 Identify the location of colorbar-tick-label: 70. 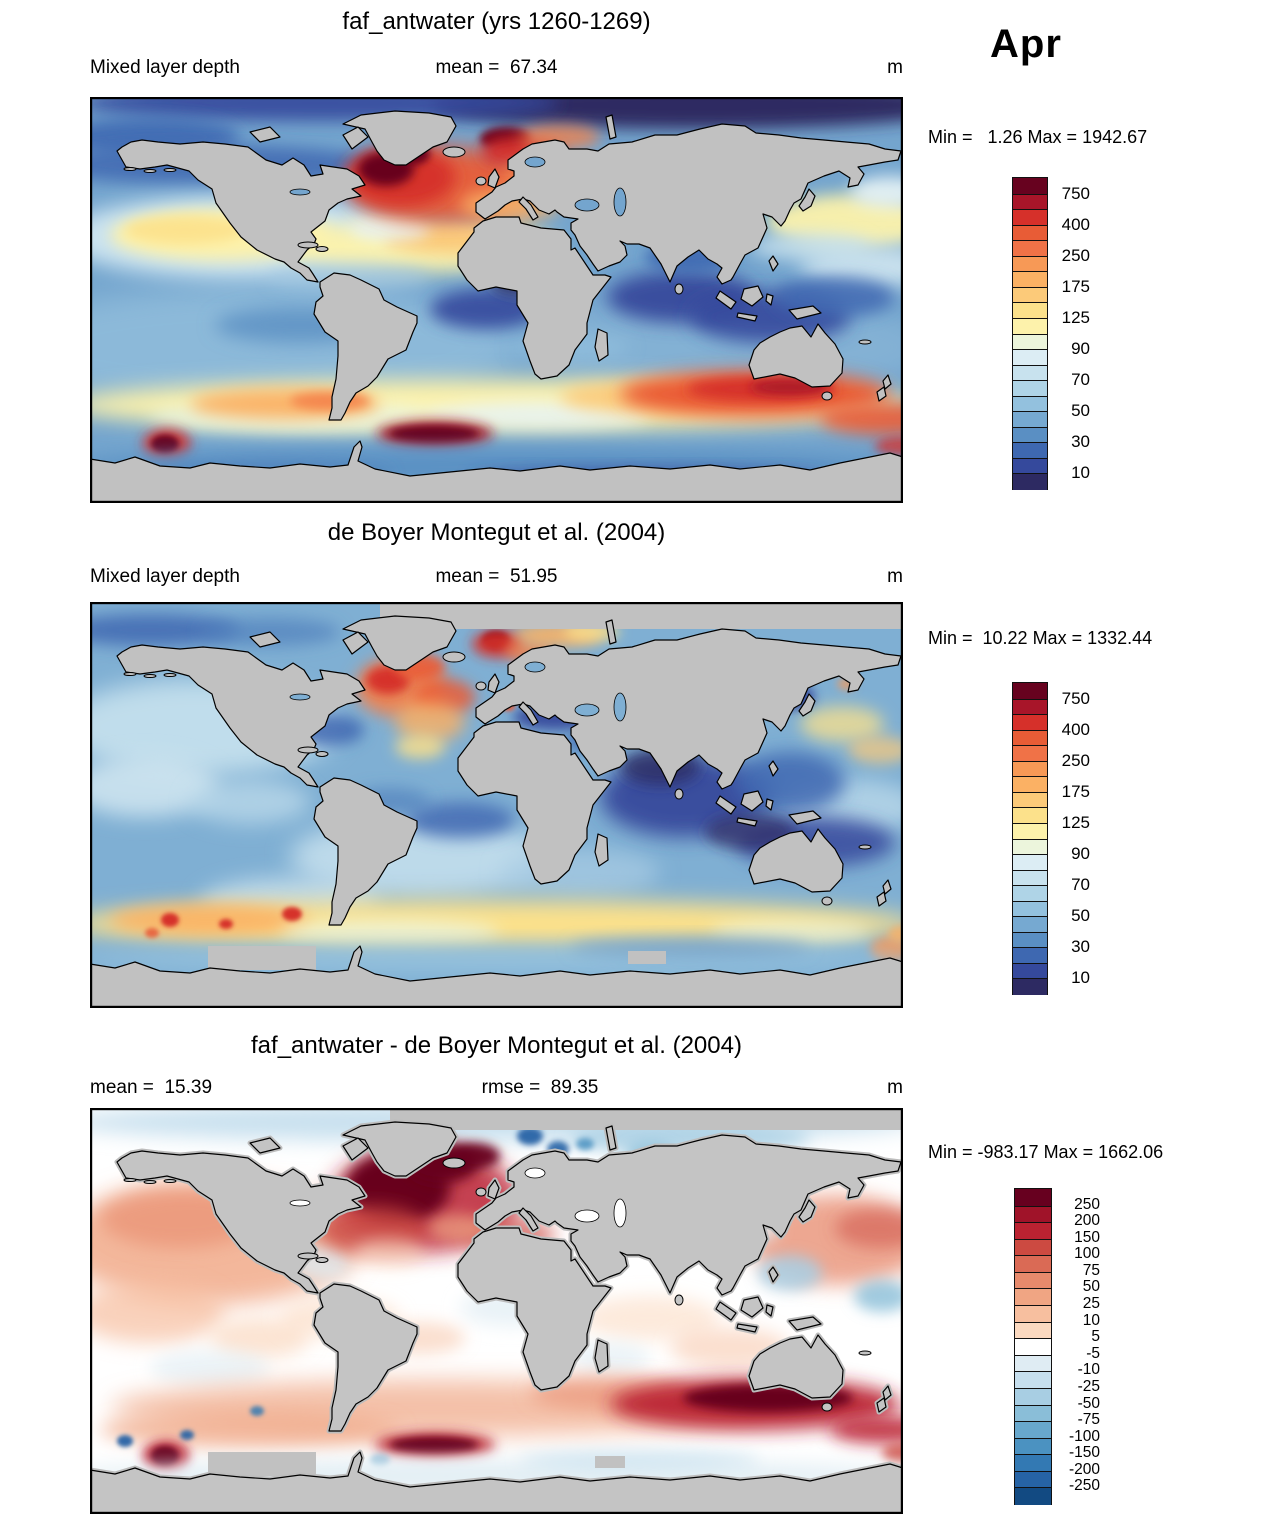
(1080, 380).